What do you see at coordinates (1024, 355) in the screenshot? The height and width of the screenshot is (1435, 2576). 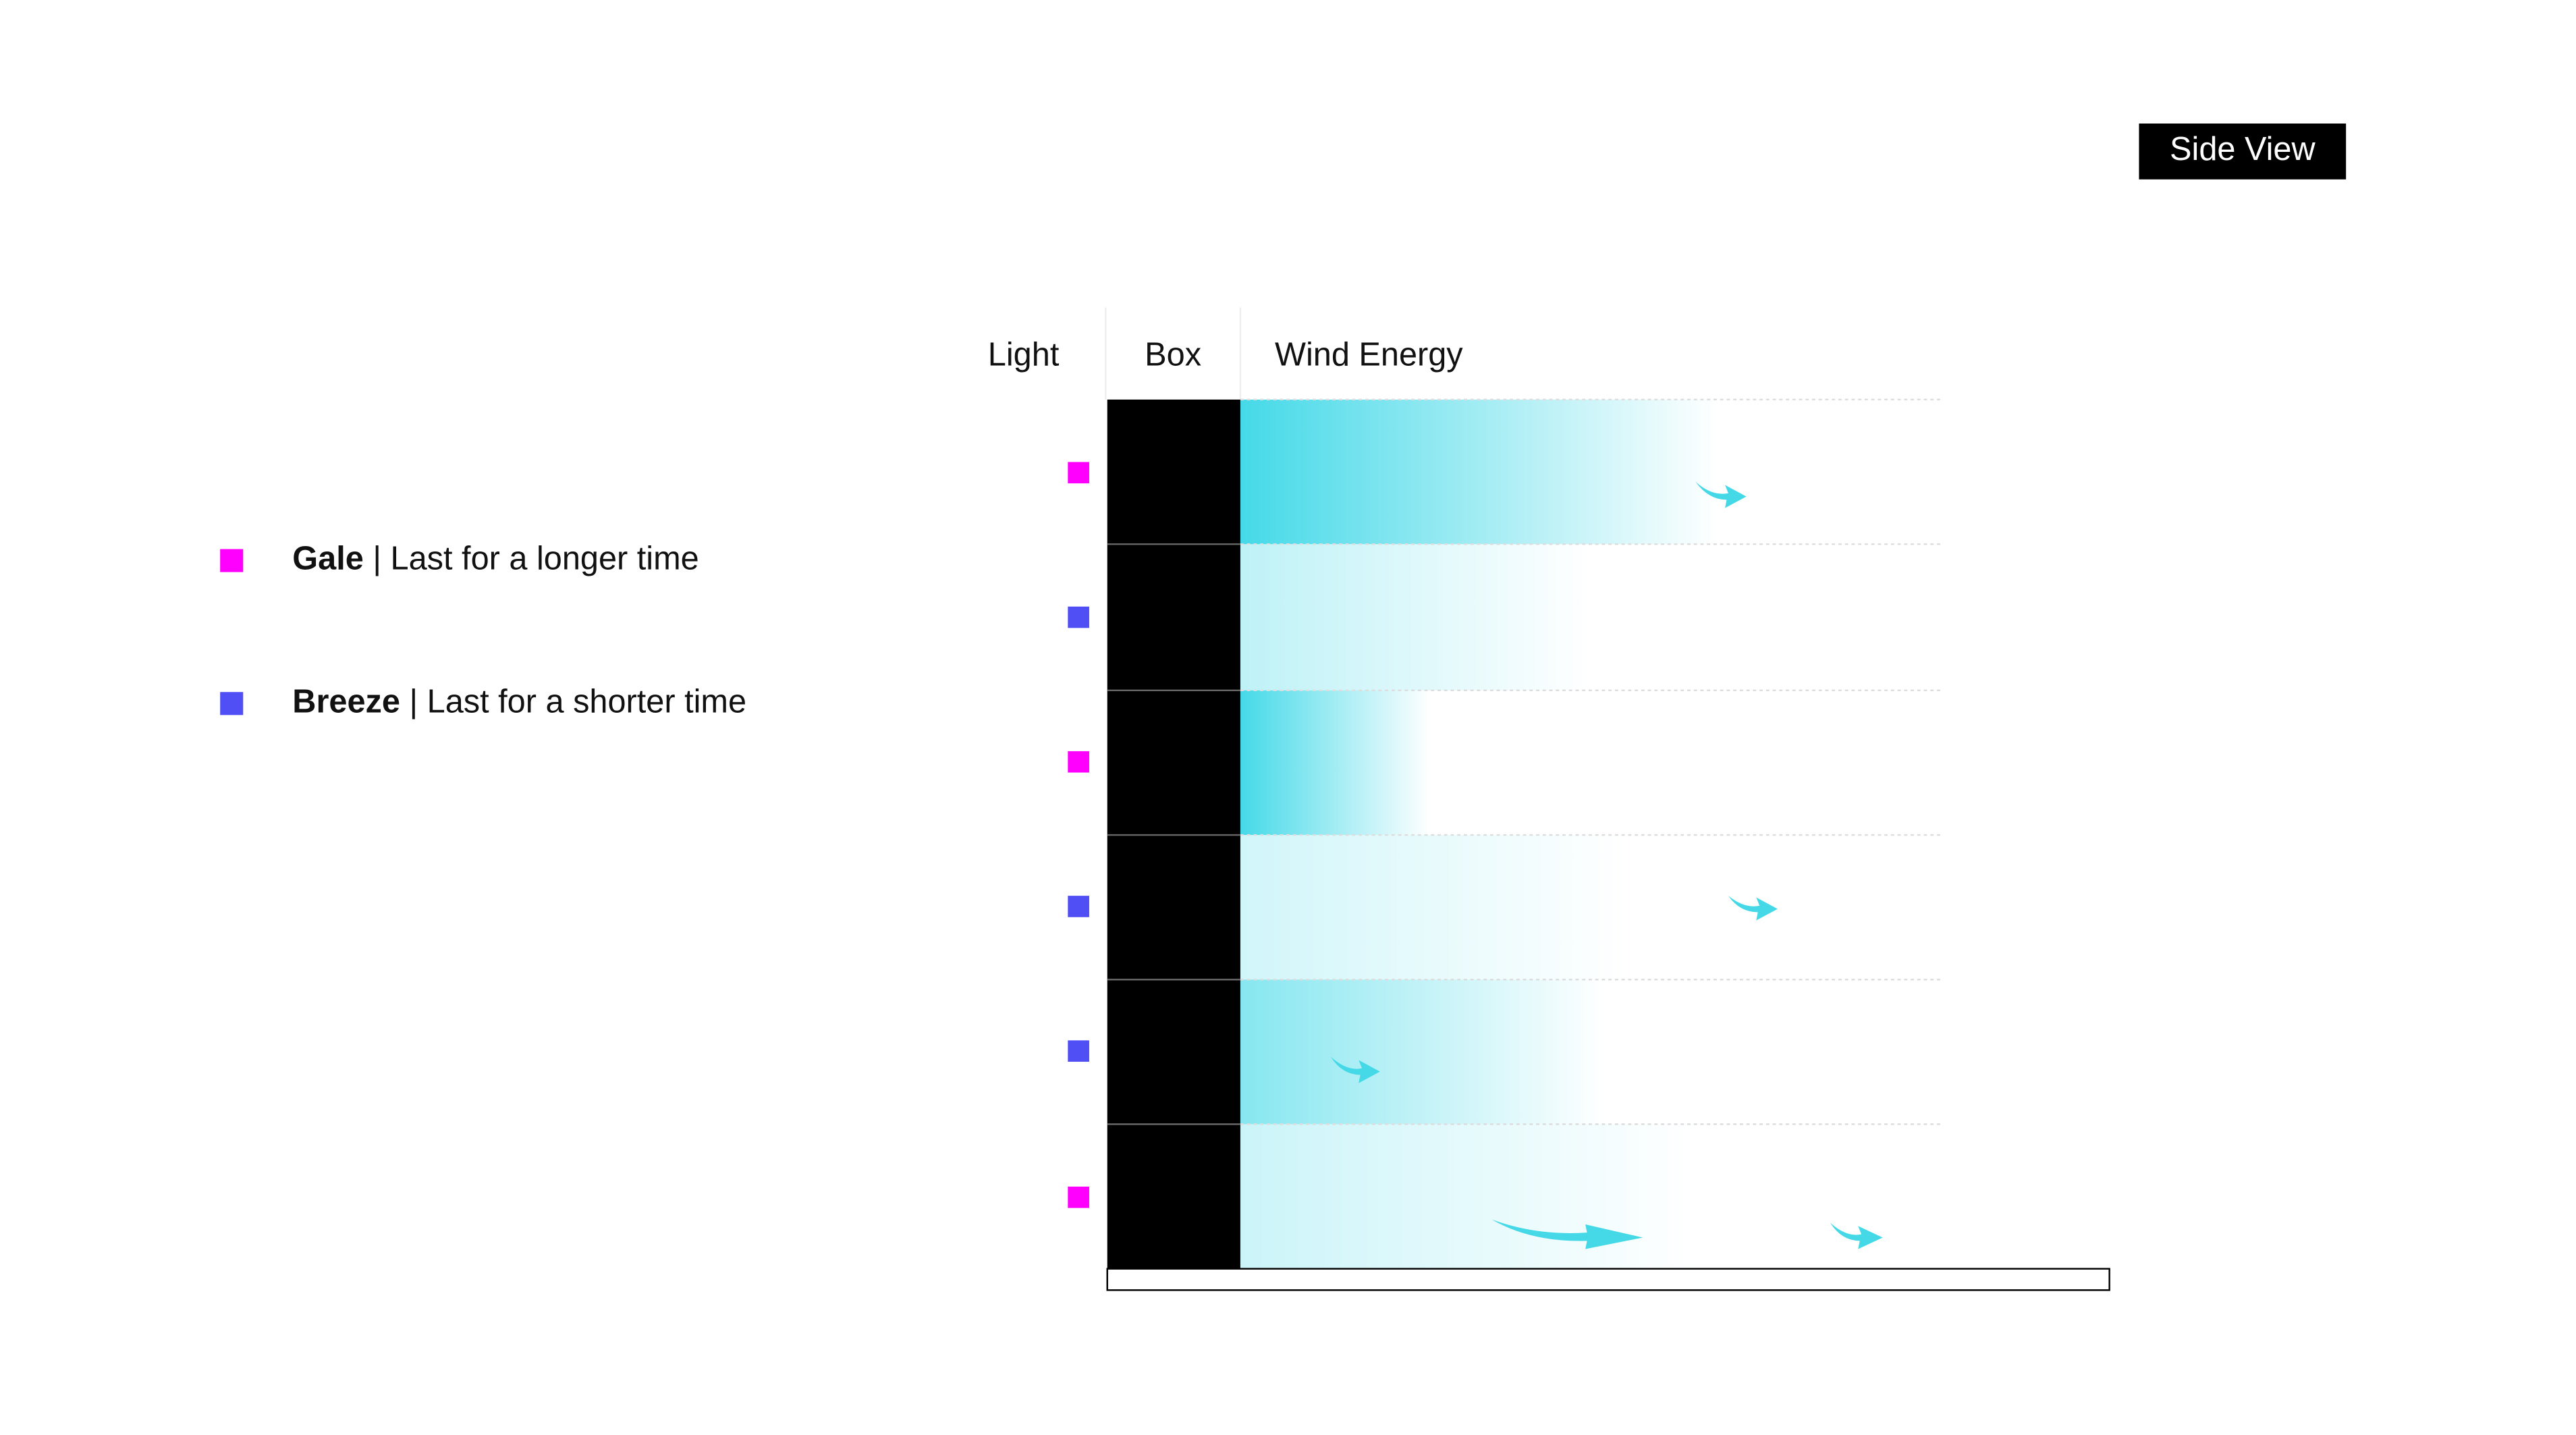 I see `column-header: Light` at bounding box center [1024, 355].